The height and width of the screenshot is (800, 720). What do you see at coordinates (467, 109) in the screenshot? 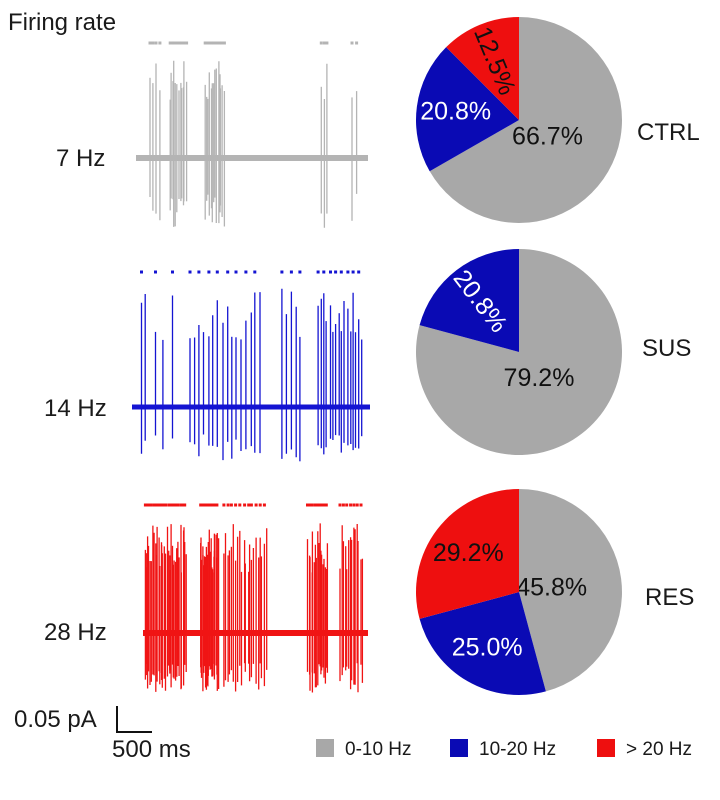
I see `pie-slice-ctrl-mid` at bounding box center [467, 109].